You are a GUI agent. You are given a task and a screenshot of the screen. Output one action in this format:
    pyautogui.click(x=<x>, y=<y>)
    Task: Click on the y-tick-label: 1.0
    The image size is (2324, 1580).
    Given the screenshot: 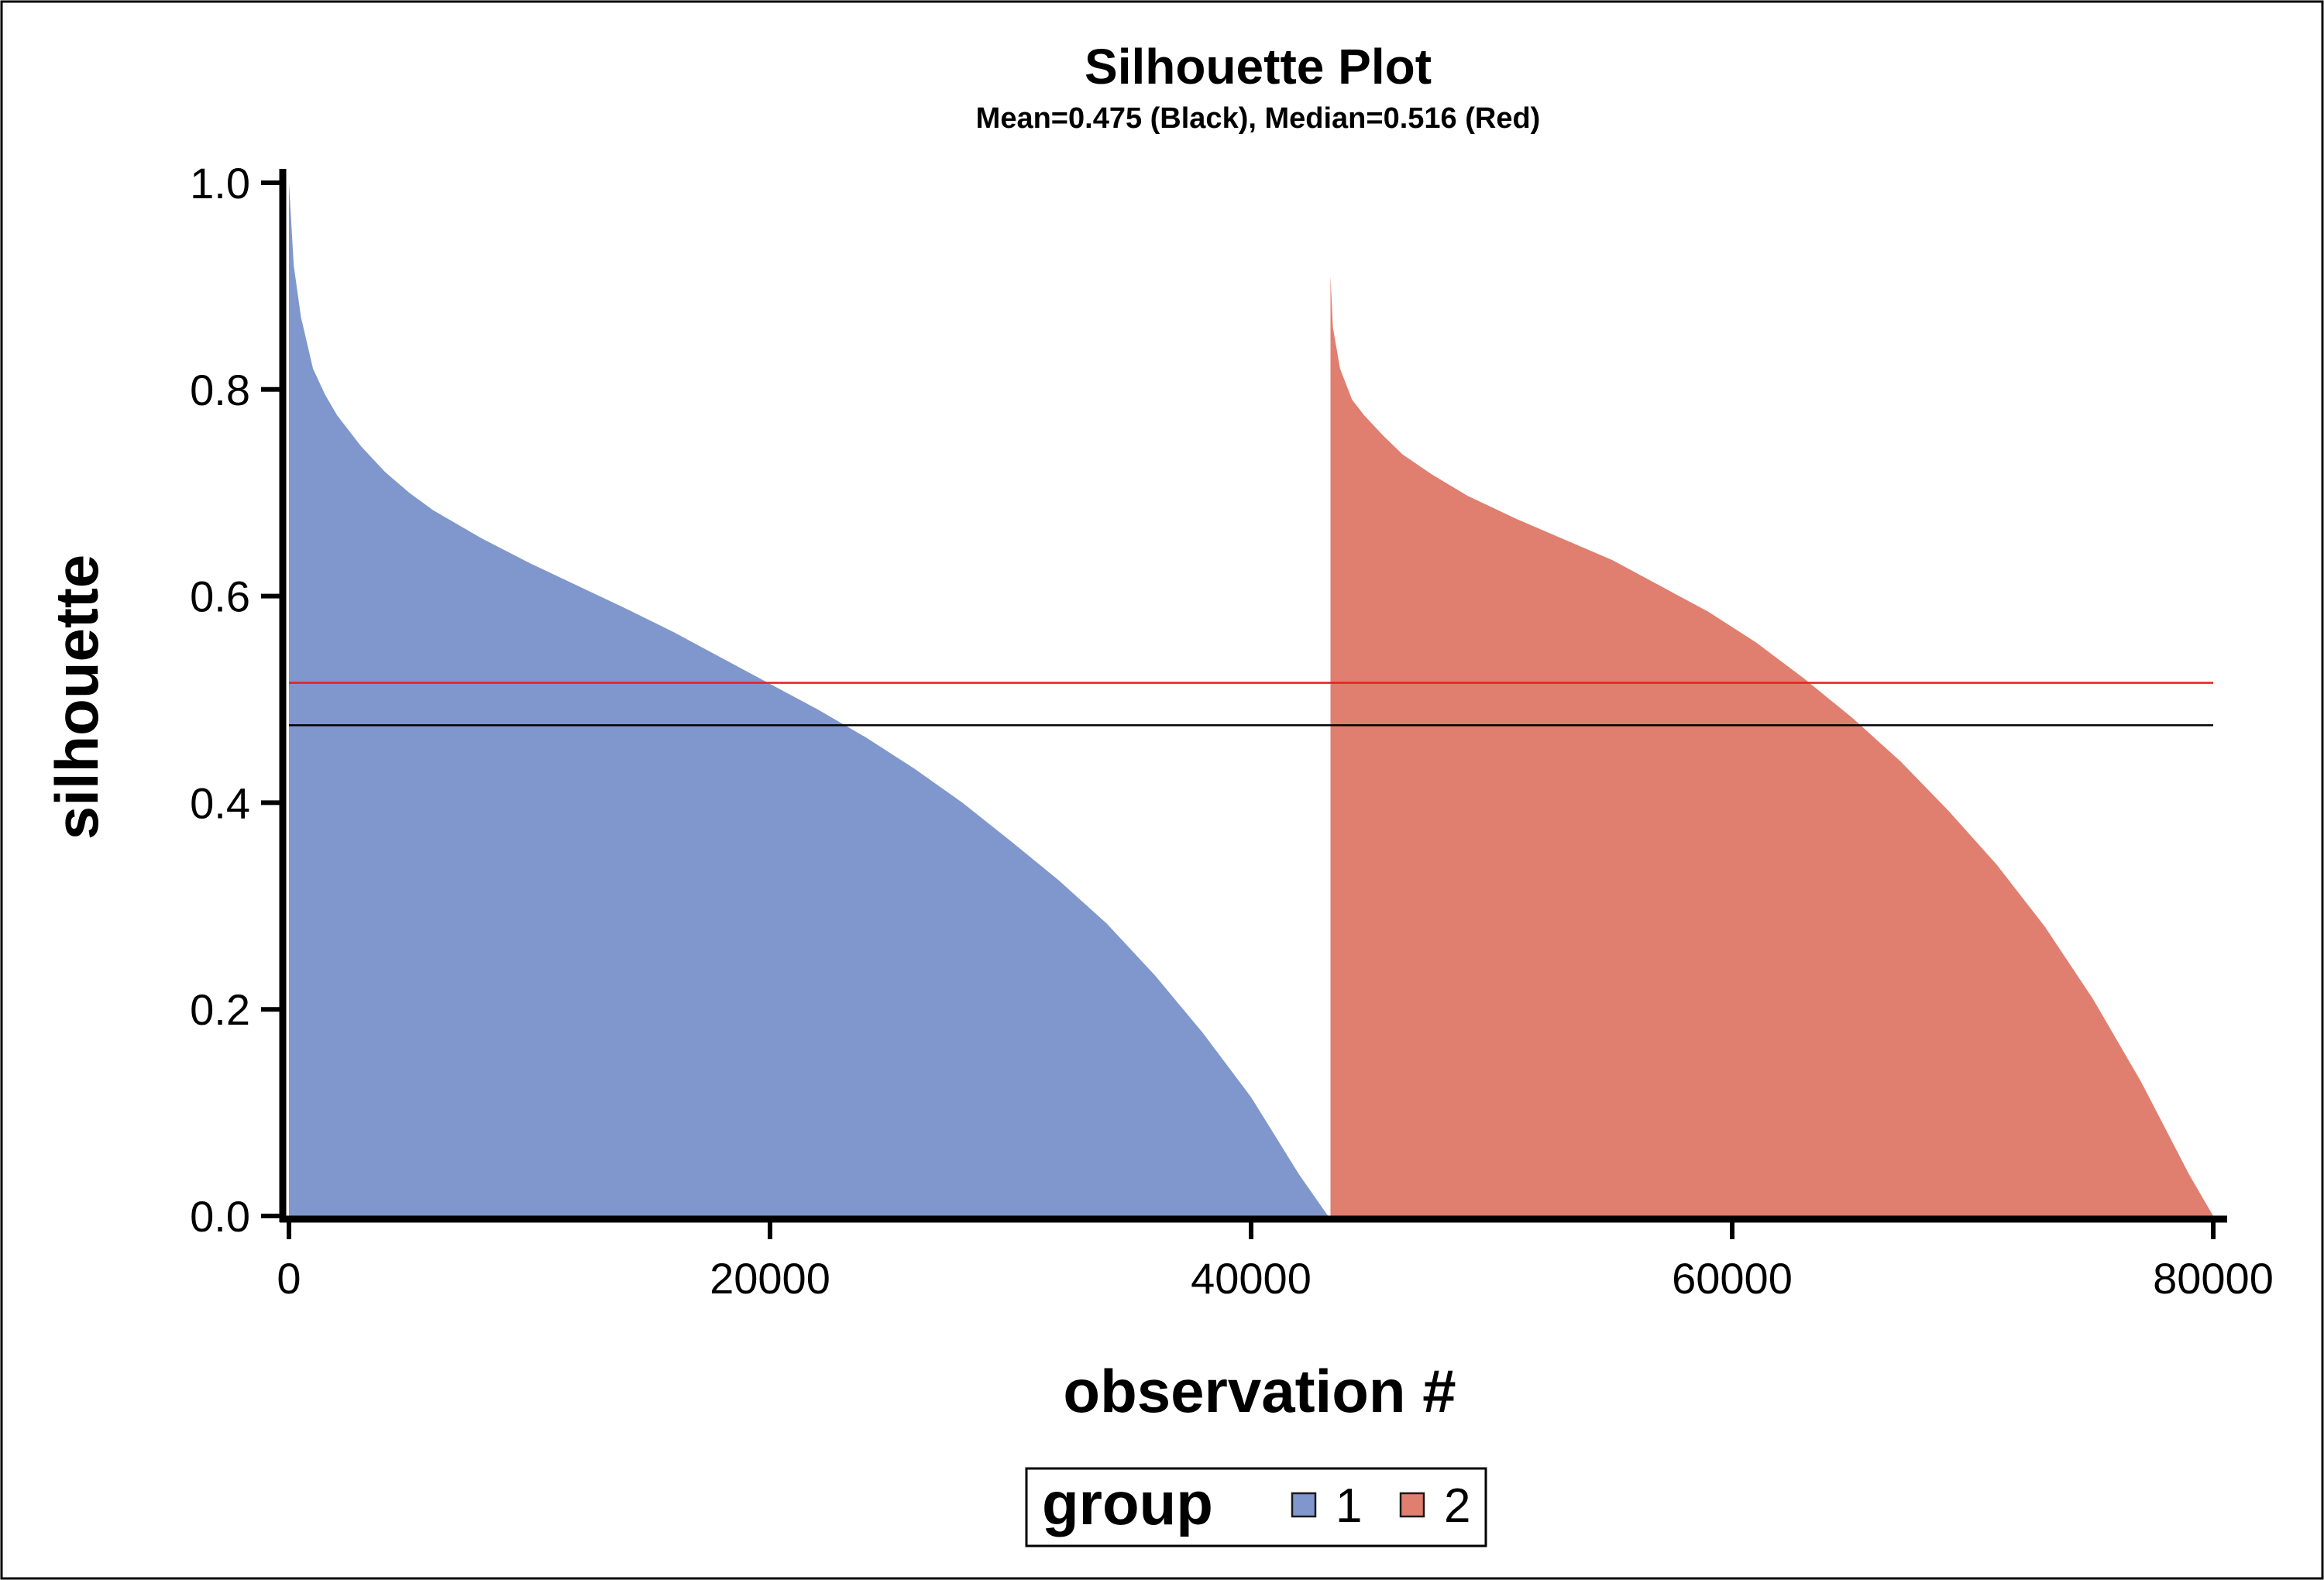 What is the action you would take?
    pyautogui.click(x=220, y=183)
    